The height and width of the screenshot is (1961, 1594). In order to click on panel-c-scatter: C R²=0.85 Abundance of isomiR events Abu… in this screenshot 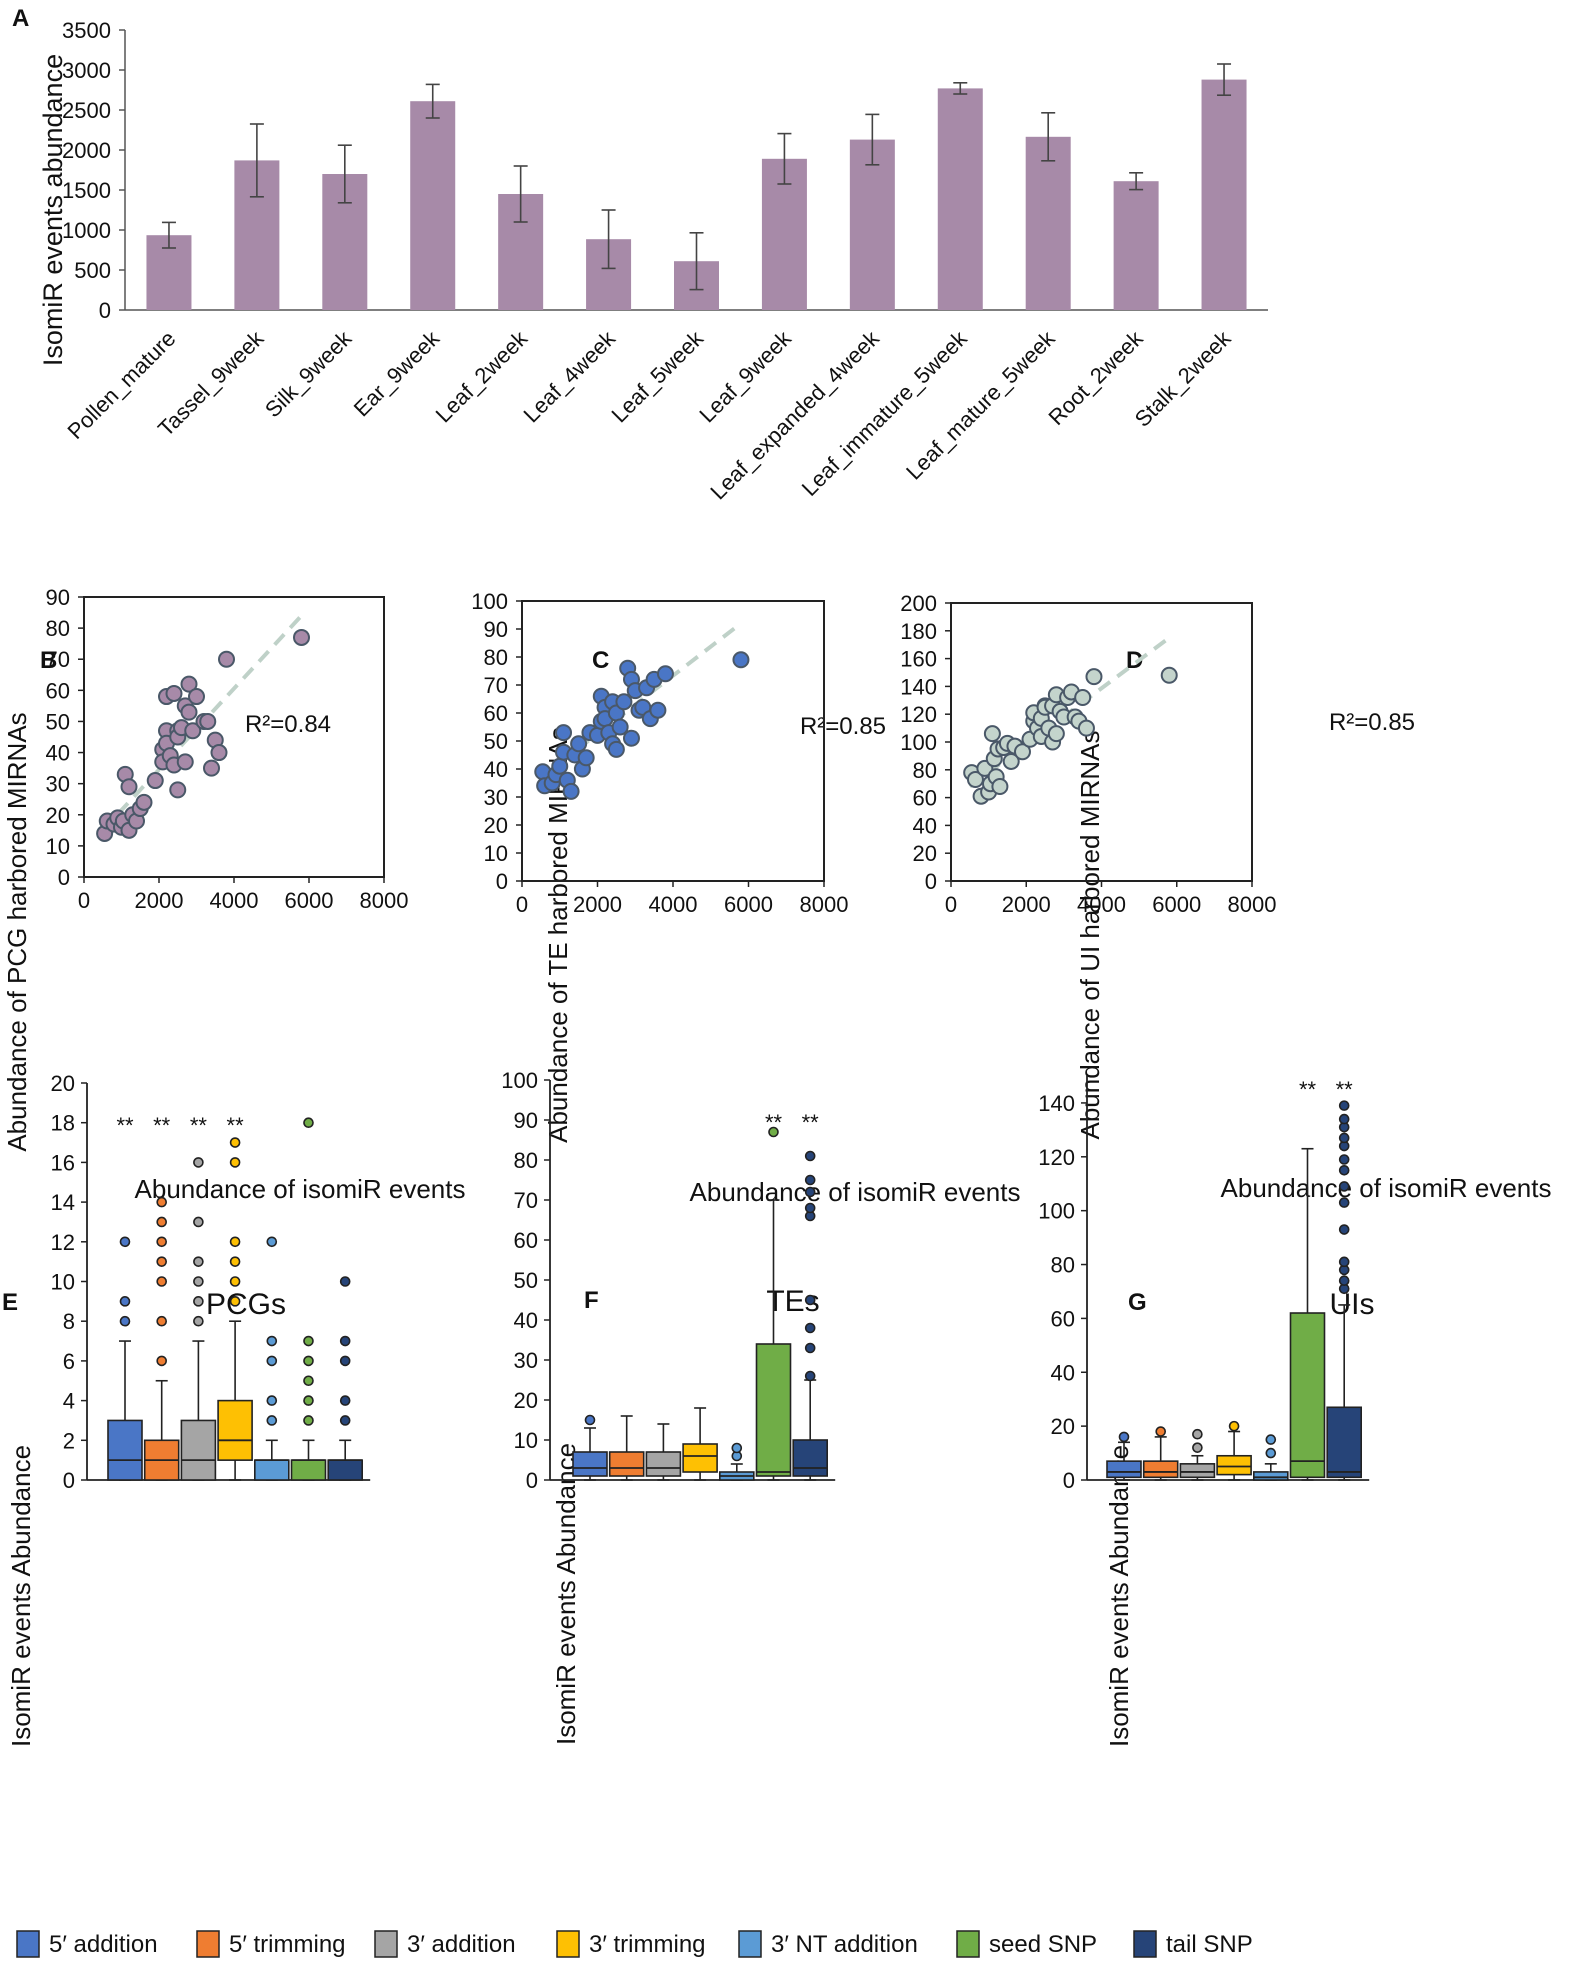, I will do `click(745, 898)`.